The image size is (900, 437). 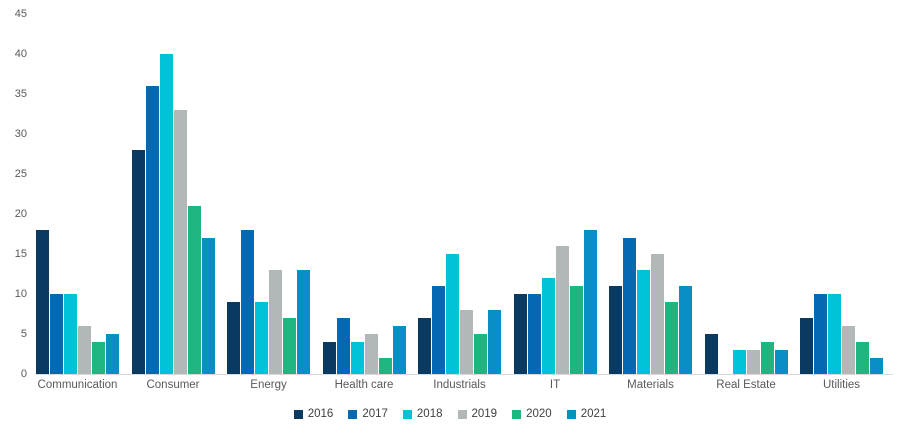 I want to click on legend-label-2019: 2019, so click(x=484, y=414).